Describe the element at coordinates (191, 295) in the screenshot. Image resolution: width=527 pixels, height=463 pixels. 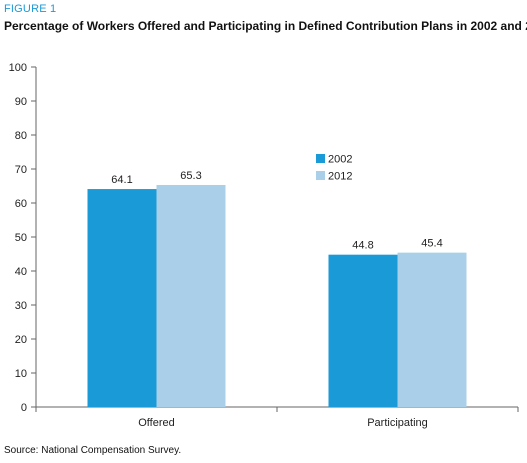
I see `bar-2012-offered` at that location.